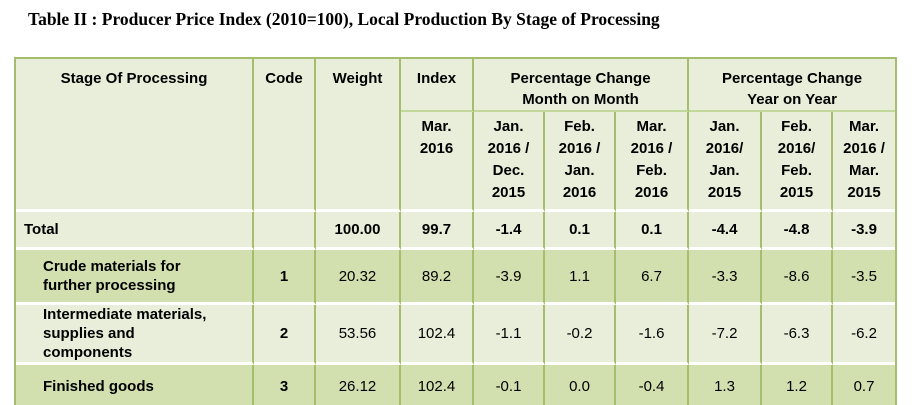 This screenshot has width=917, height=405. Describe the element at coordinates (509, 385) in the screenshot. I see `mom-jan-cell: -0.1` at that location.